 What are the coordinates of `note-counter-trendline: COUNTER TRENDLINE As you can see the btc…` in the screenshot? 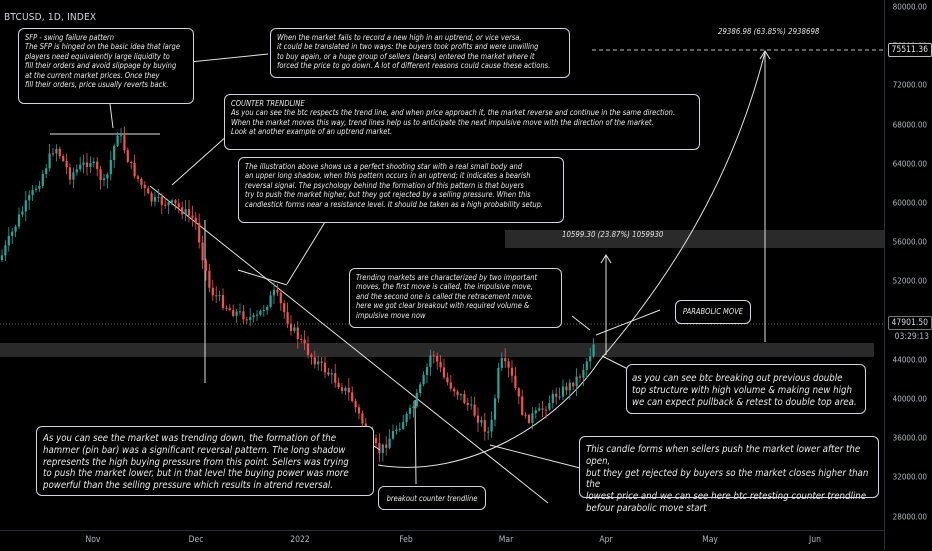 It's located at (462, 122).